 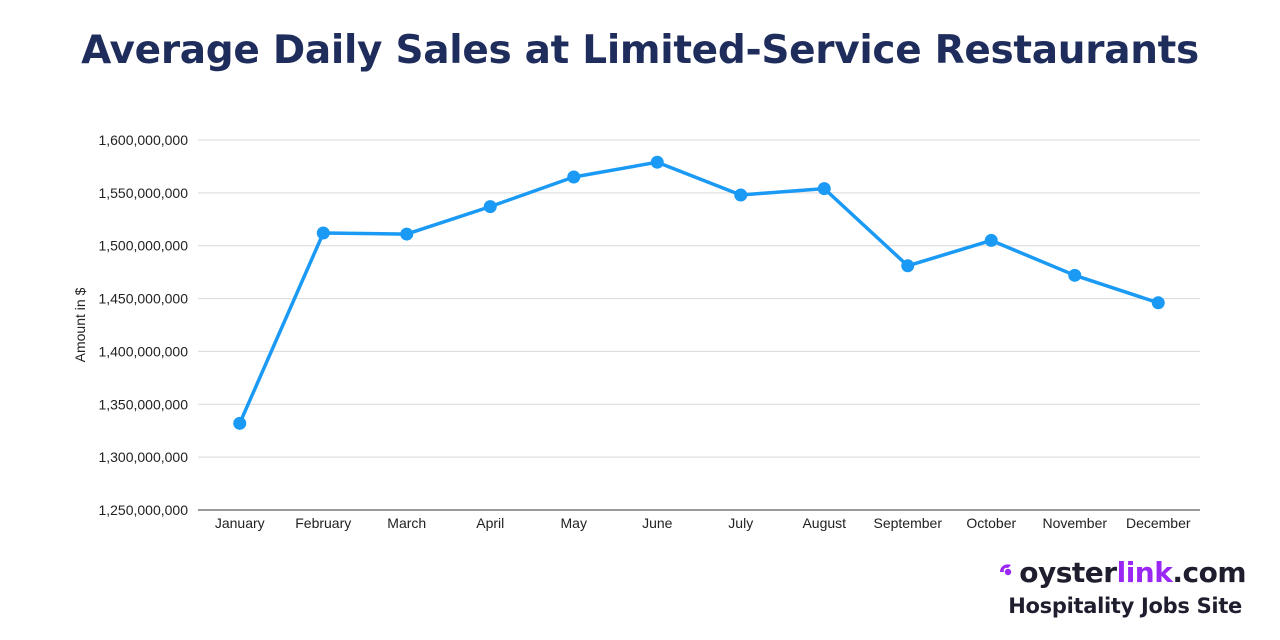 I want to click on x-tick-label: September, so click(x=908, y=523).